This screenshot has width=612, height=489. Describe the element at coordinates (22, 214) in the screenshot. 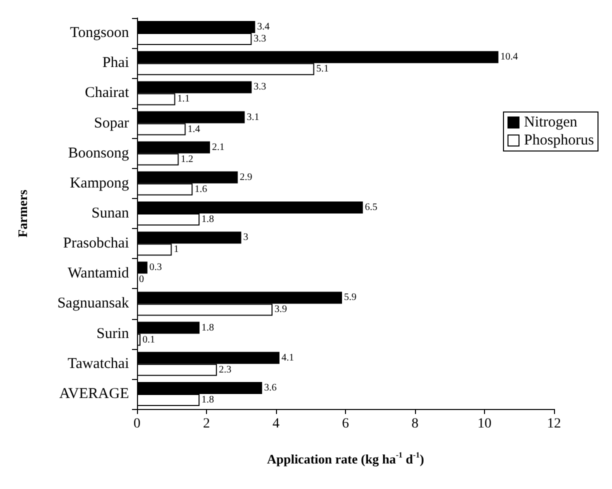

I see `y-axis-title: Farmers` at that location.